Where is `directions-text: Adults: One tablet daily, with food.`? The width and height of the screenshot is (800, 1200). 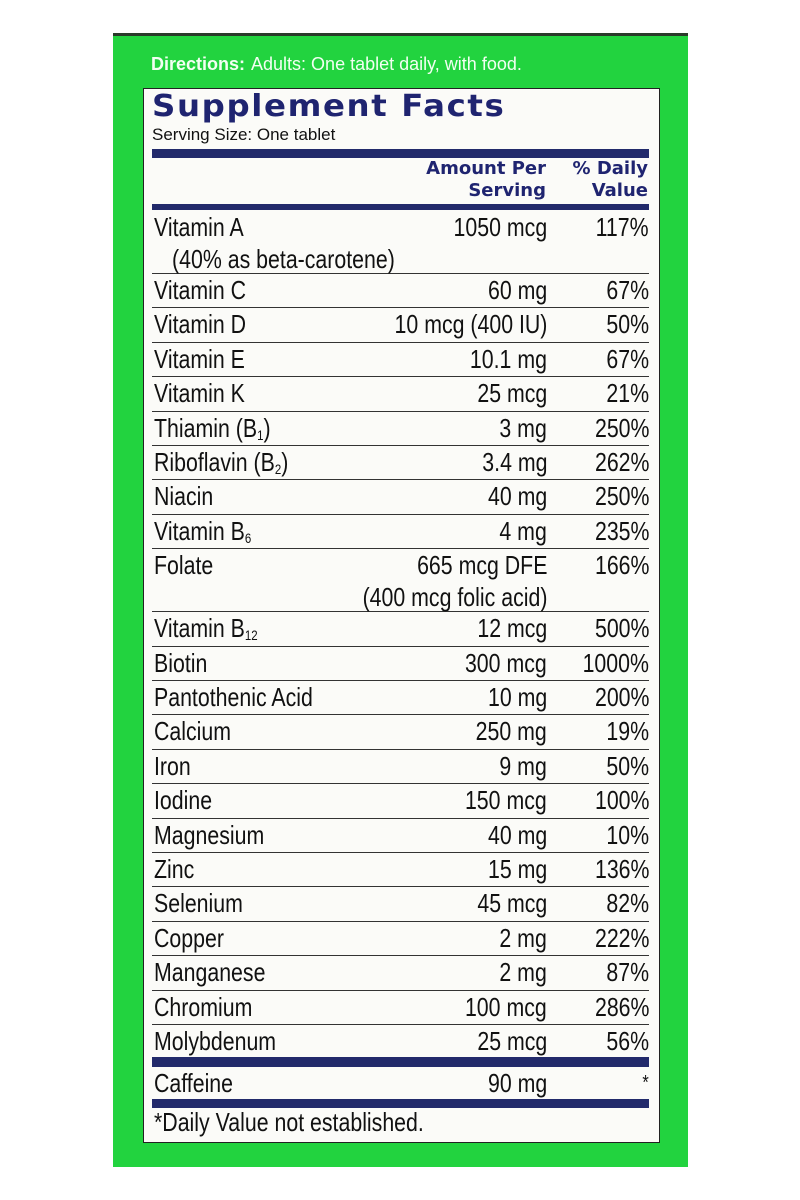 directions-text: Adults: One tablet daily, with food. is located at coordinates (386, 64).